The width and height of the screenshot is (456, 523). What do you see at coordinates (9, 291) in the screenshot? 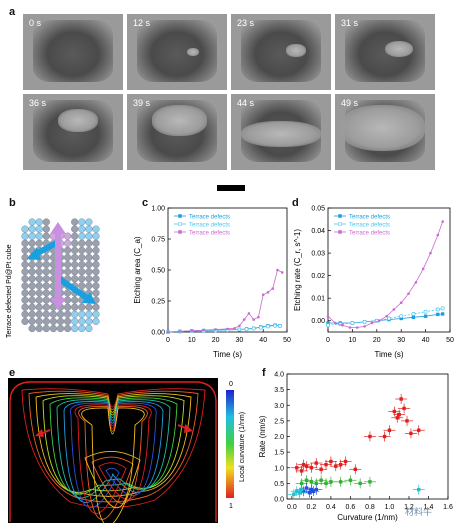
I see `cube-model-caption: Terrace defected Pd@Pt cube` at bounding box center [9, 291].